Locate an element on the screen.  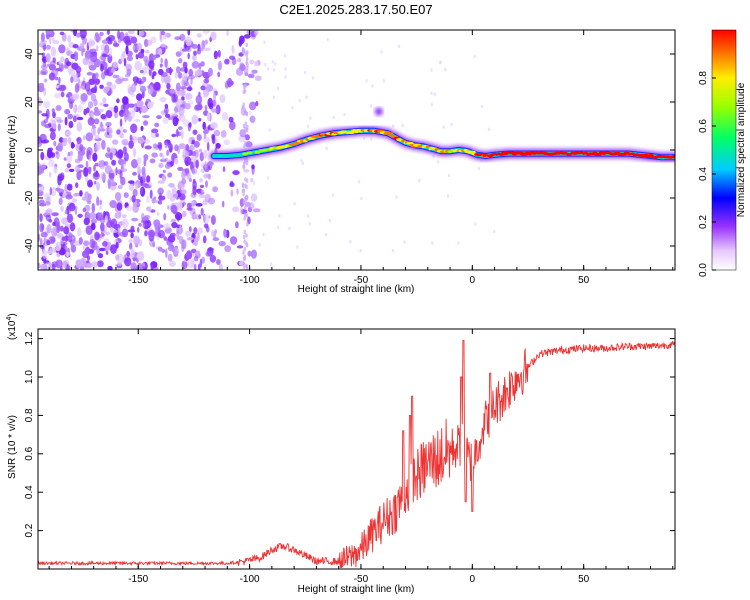
colorbar-tick-label: 0.4 is located at coordinates (703, 174).